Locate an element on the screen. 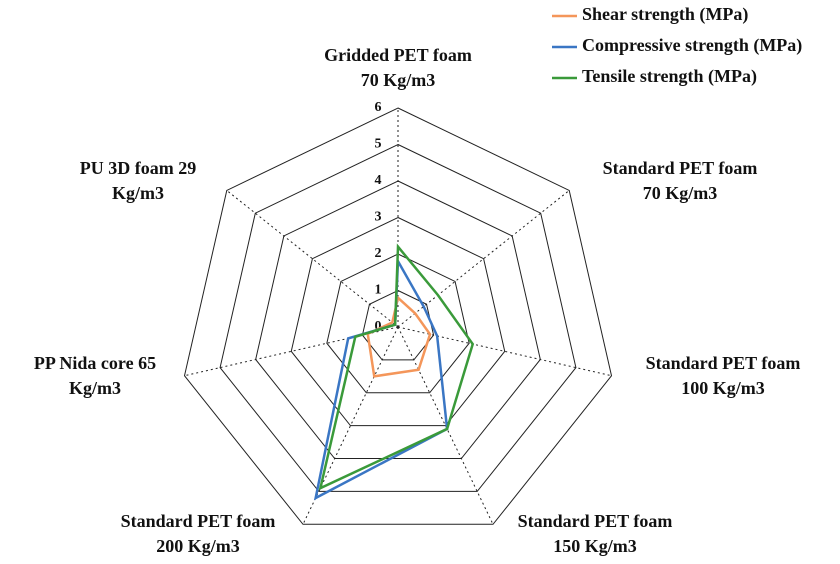 This screenshot has height=564, width=840. axis-label-line: PP Nida core 65 is located at coordinates (95, 363).